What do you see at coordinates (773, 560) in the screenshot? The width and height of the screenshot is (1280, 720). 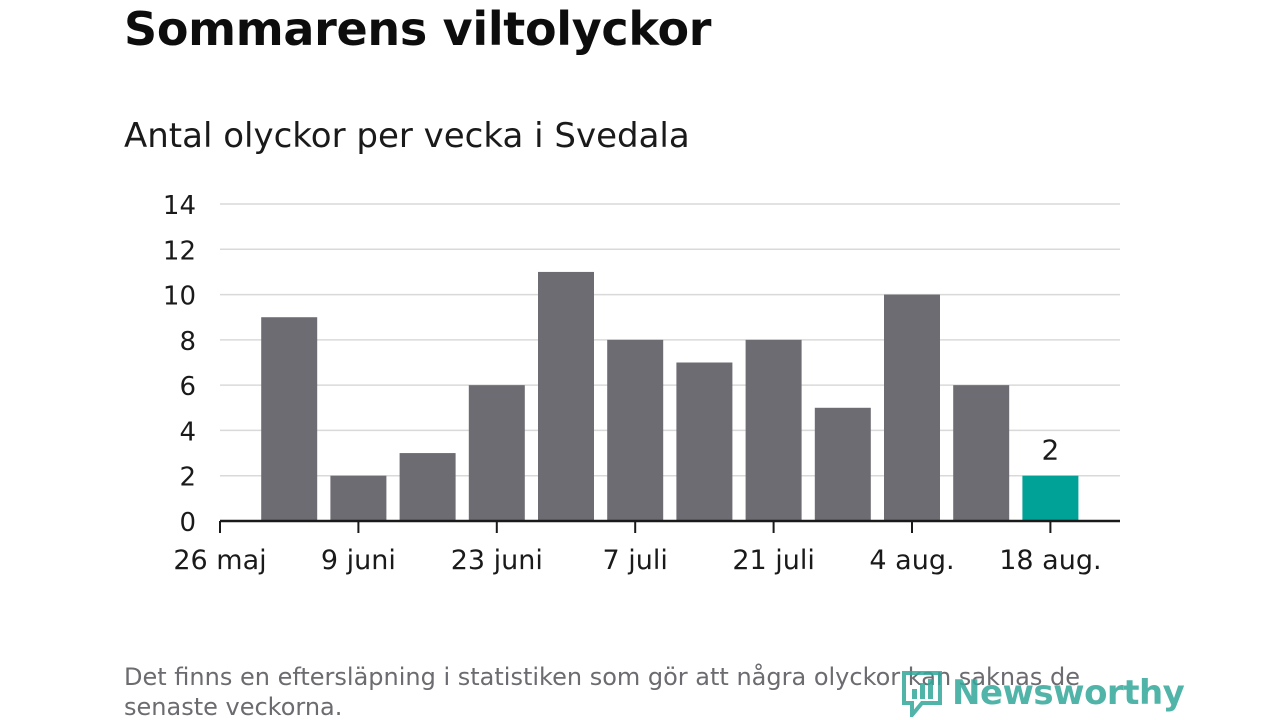 I see `x-tick-label: 21 juli` at bounding box center [773, 560].